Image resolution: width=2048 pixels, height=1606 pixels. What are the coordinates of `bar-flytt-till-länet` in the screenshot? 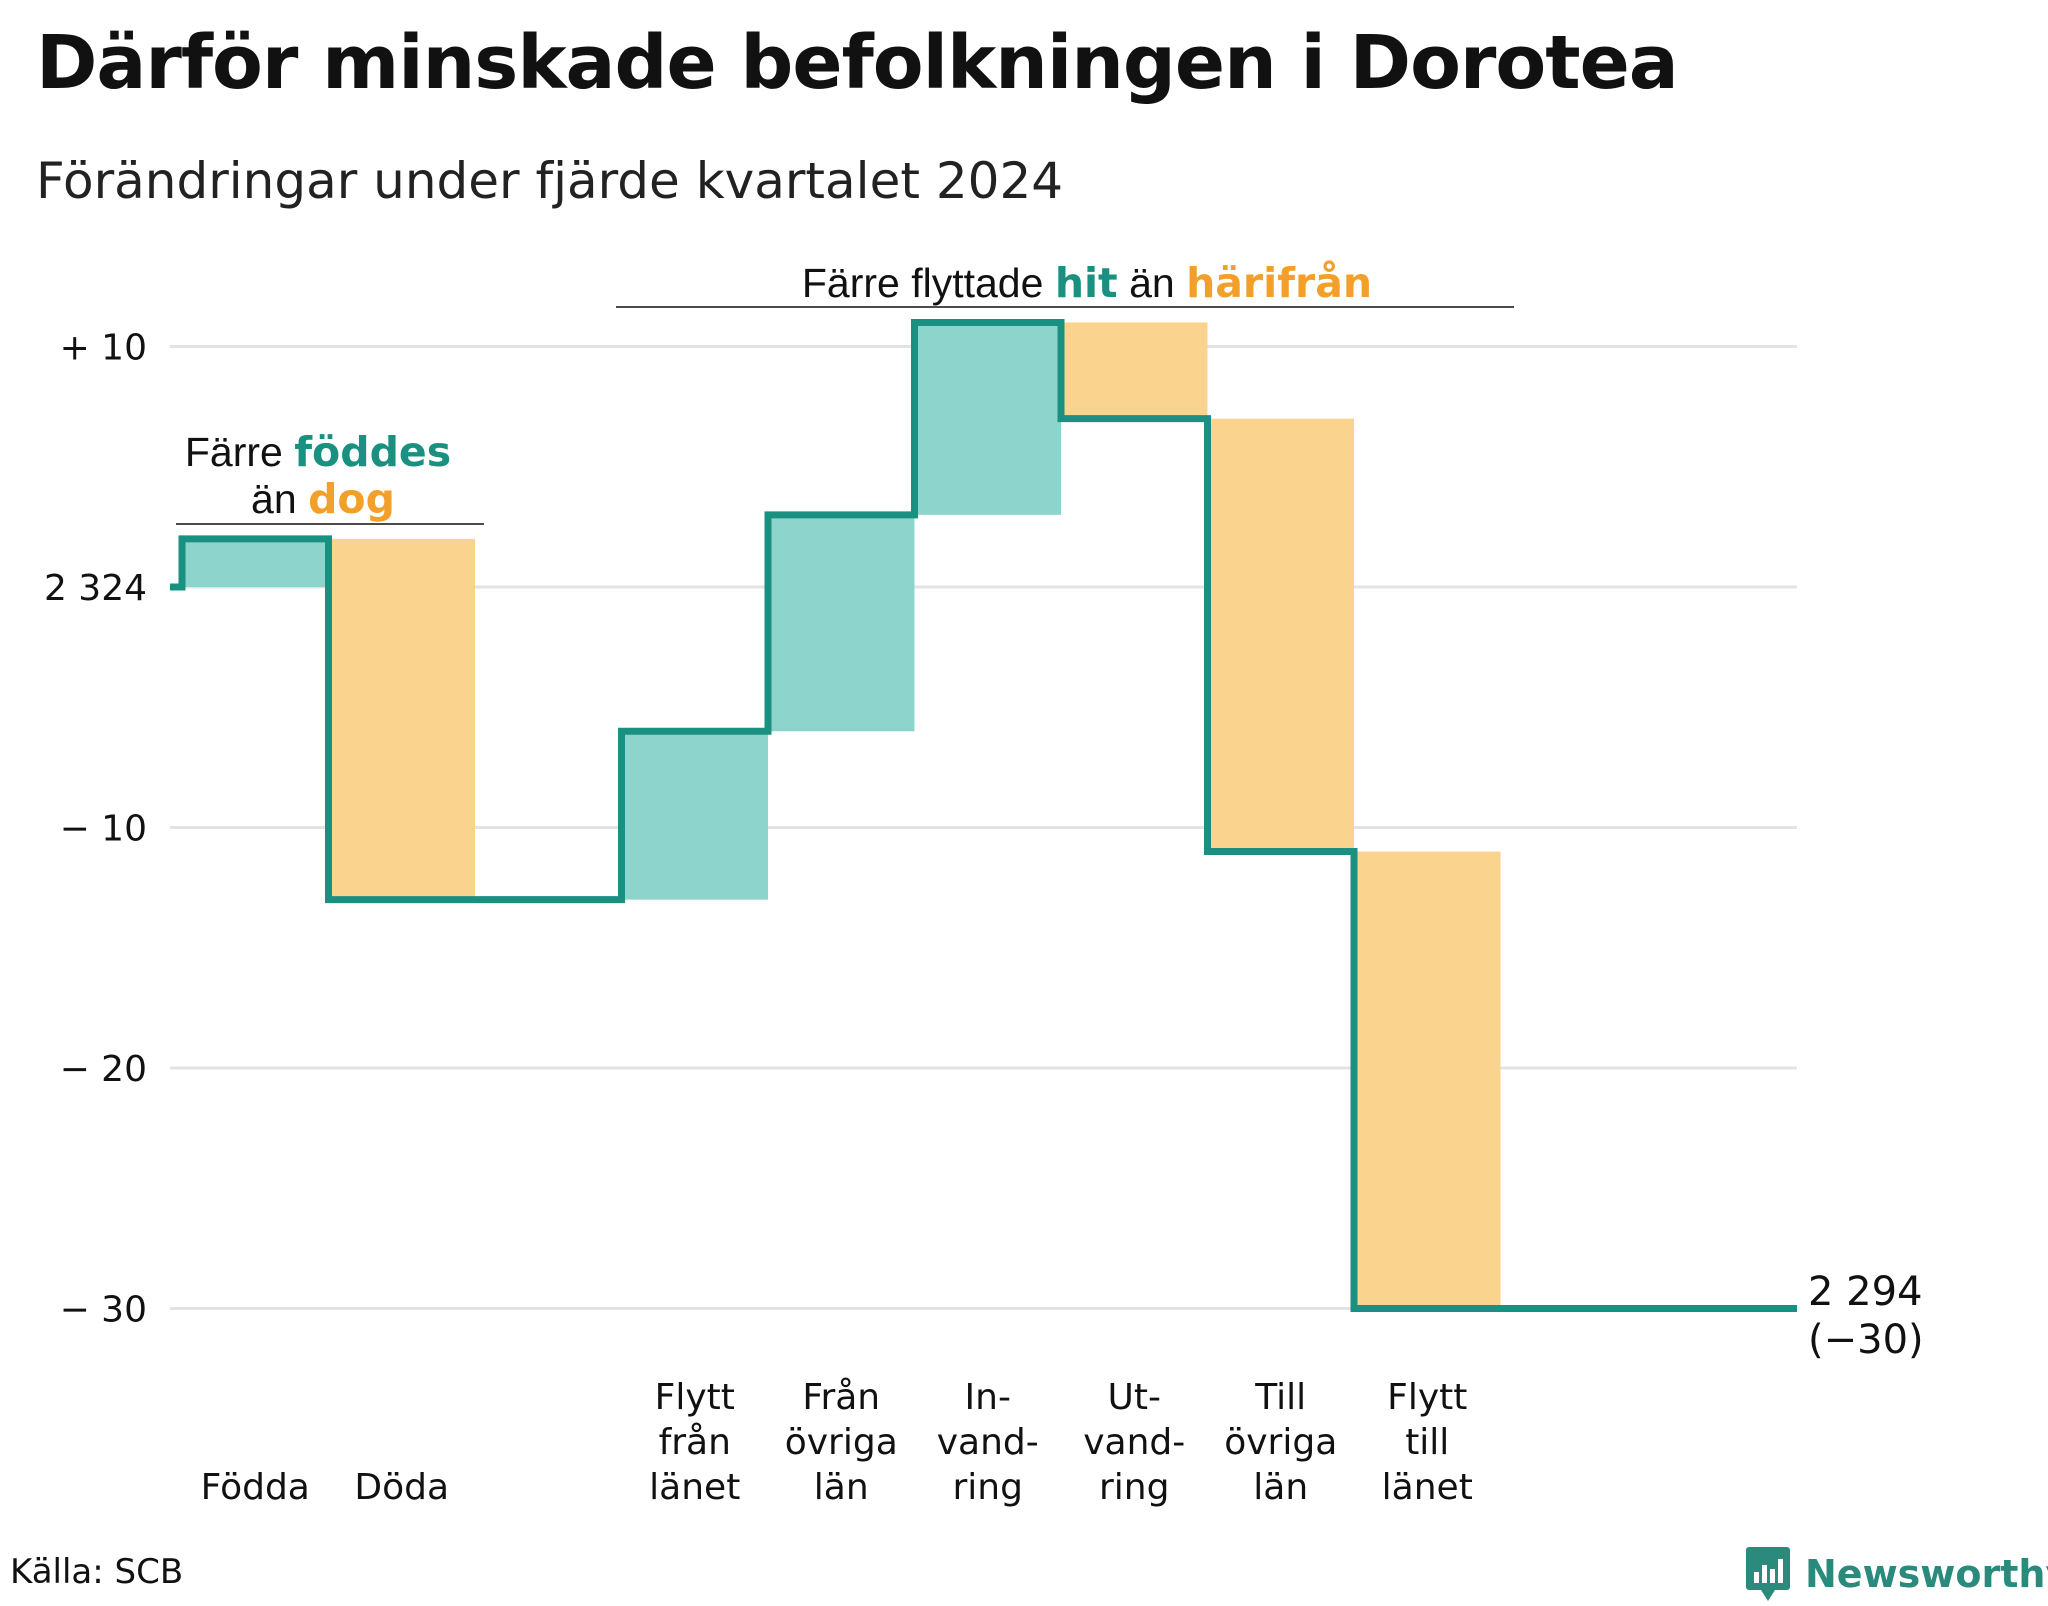 It's located at (1427, 1080).